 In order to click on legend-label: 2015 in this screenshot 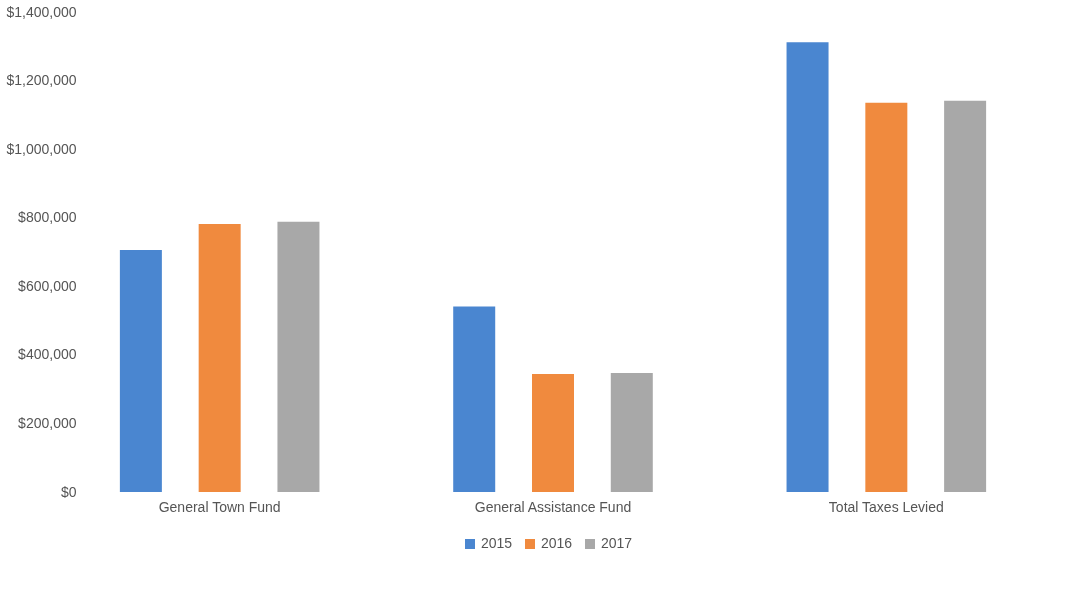, I will do `click(497, 543)`.